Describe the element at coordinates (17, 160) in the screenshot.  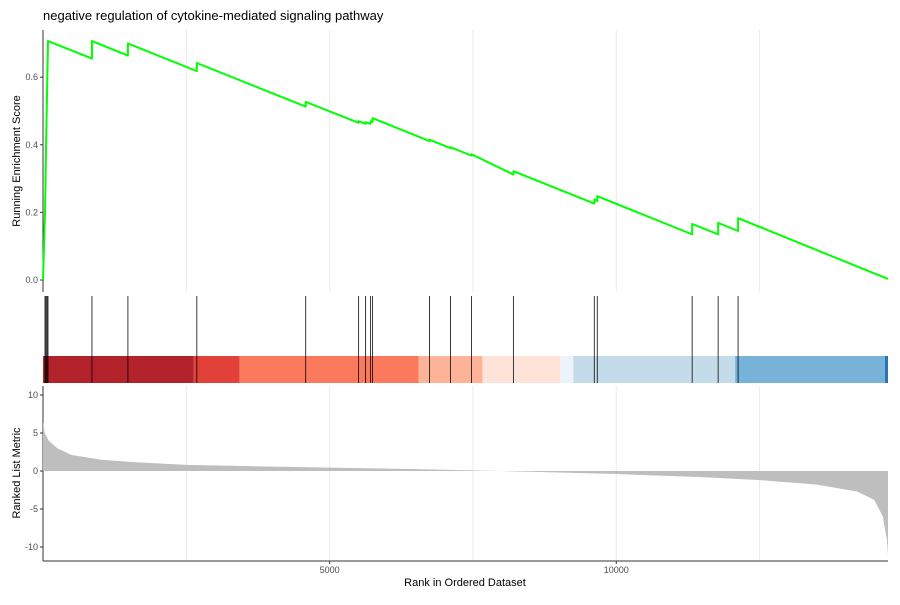
I see `y-axis-title-top: Running Enrichment Score` at that location.